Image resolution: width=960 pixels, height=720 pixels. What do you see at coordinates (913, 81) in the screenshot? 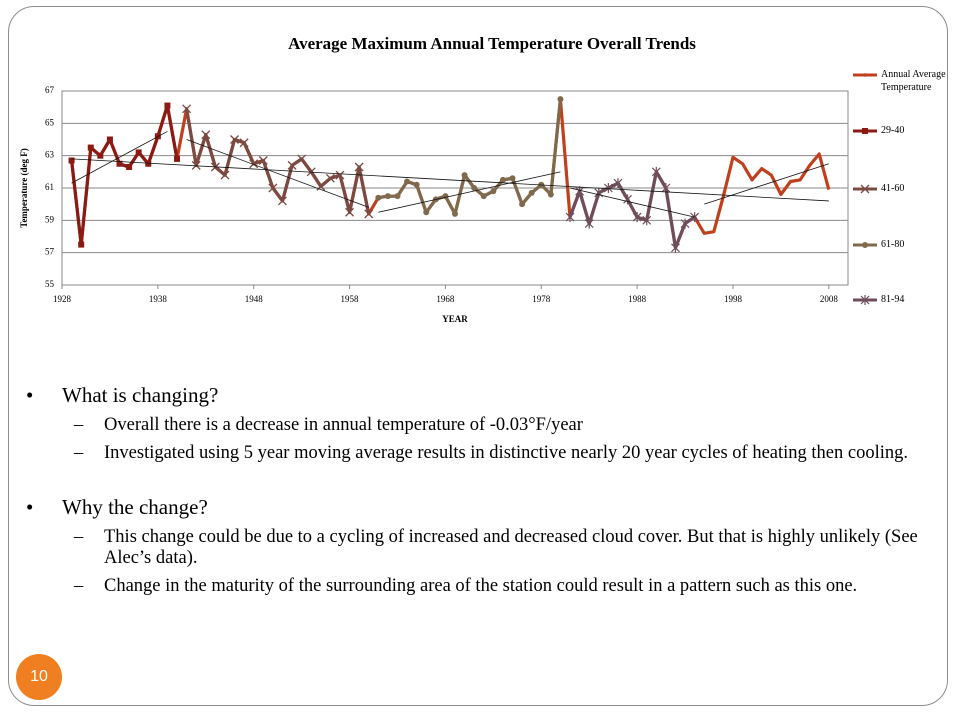
I see `legend-label: Annual Average Temperature` at bounding box center [913, 81].